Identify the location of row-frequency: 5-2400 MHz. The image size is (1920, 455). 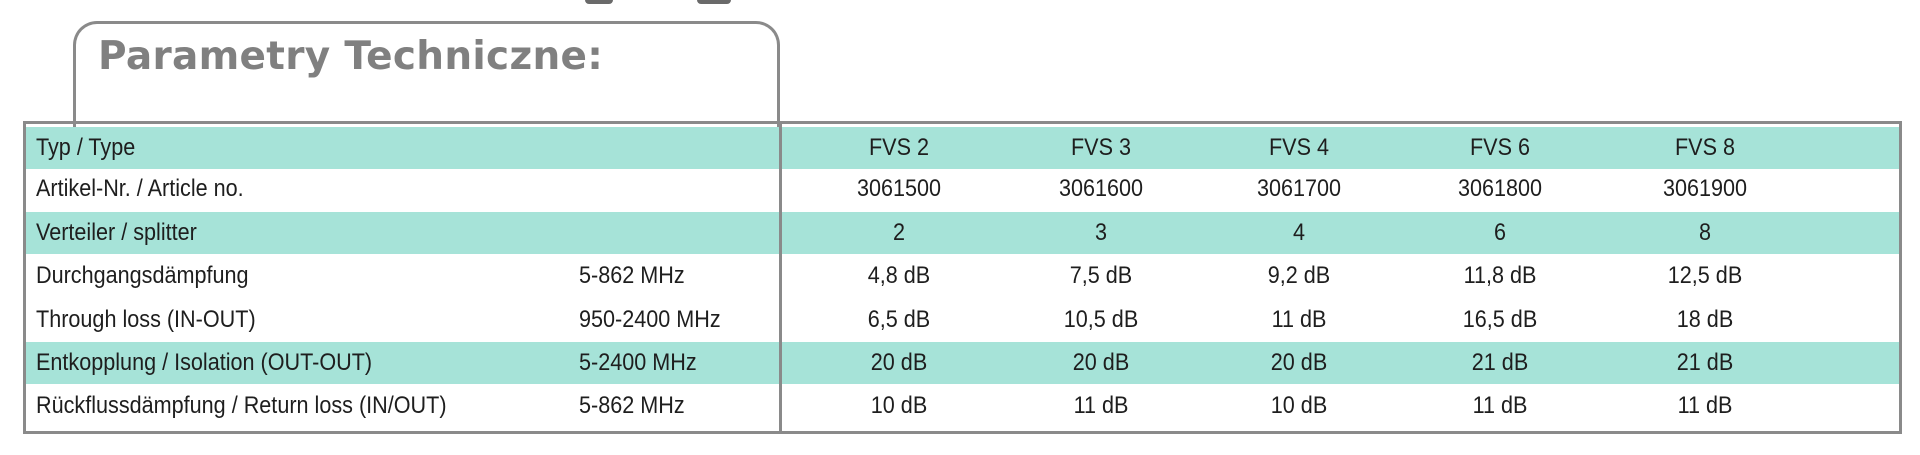
(638, 362).